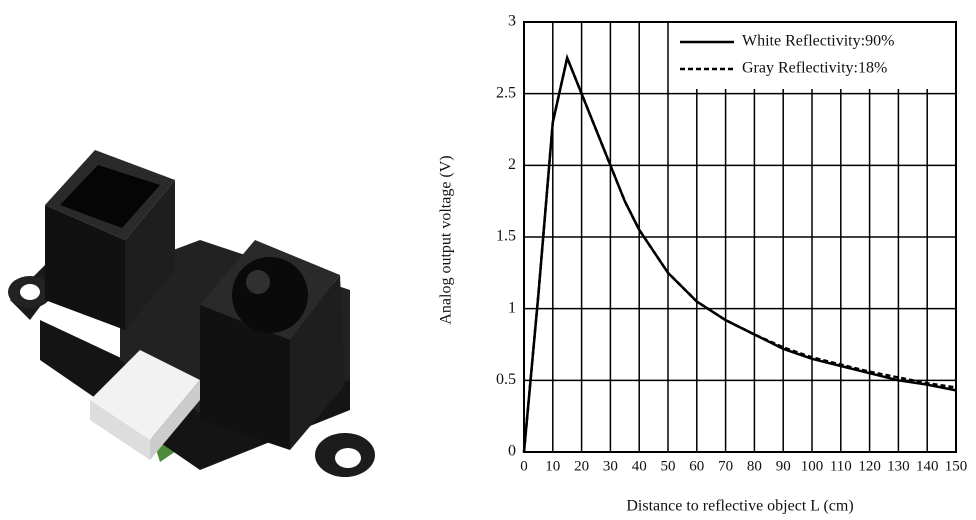 Image resolution: width=976 pixels, height=520 pixels. What do you see at coordinates (812, 466) in the screenshot?
I see `x-tick-label: 100` at bounding box center [812, 466].